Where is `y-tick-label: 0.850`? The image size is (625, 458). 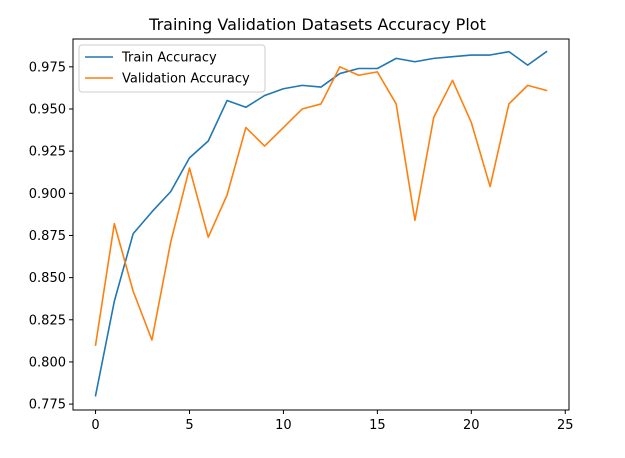
y-tick-label: 0.850 is located at coordinates (47, 278).